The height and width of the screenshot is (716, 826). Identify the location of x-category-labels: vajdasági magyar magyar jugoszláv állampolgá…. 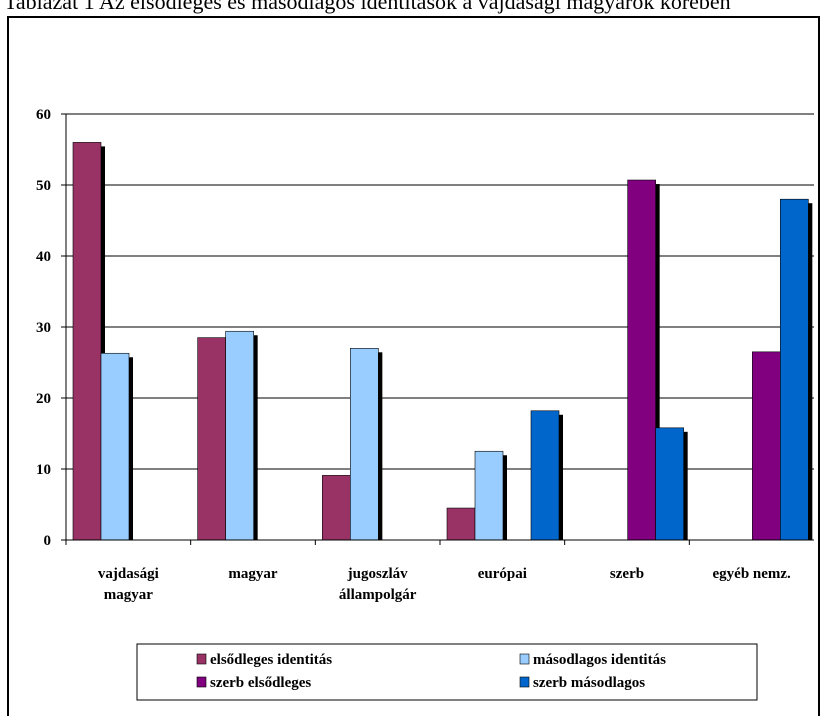
(444, 584).